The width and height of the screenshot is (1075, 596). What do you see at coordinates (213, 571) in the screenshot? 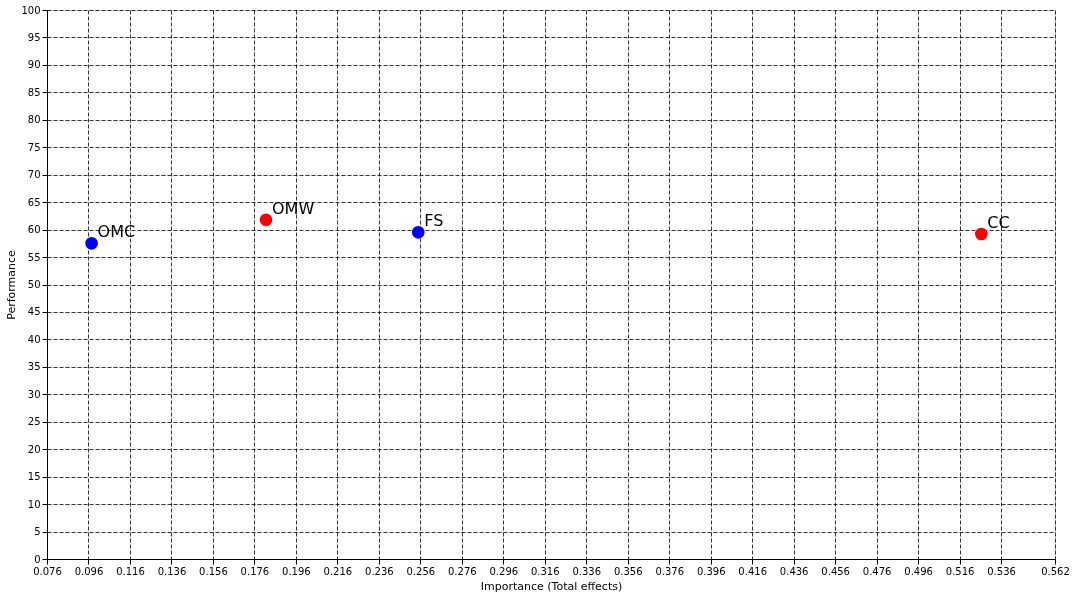
I see `x-tick-label: 0.156` at bounding box center [213, 571].